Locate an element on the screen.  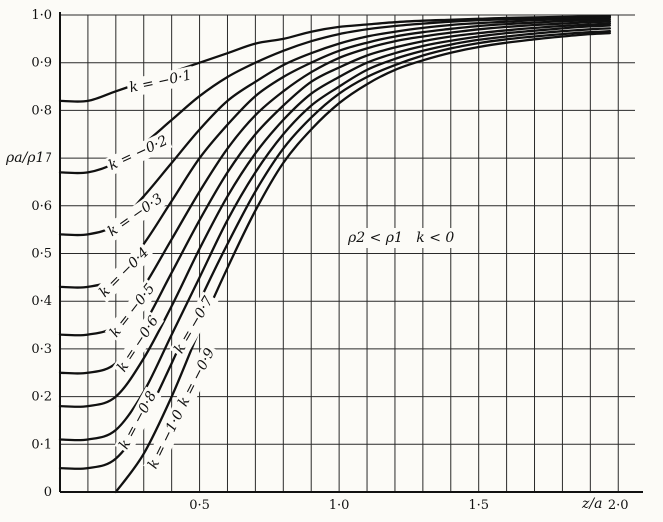
x-tick-label-3: 2·0 is located at coordinates (618, 505).